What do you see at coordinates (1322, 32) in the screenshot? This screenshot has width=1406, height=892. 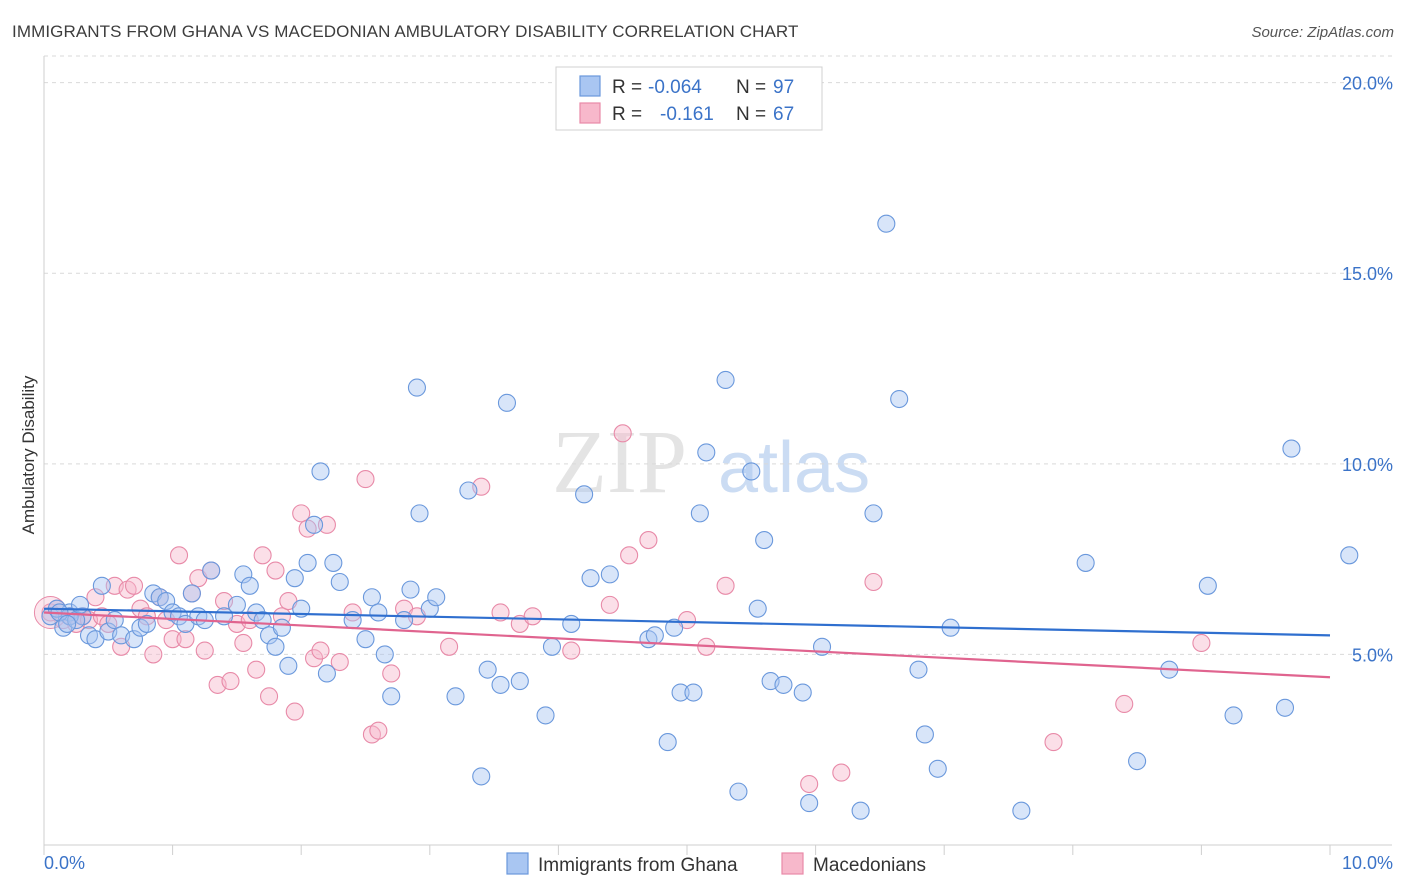 I see `source-label: Source: ZipAtlas.com` at bounding box center [1322, 32].